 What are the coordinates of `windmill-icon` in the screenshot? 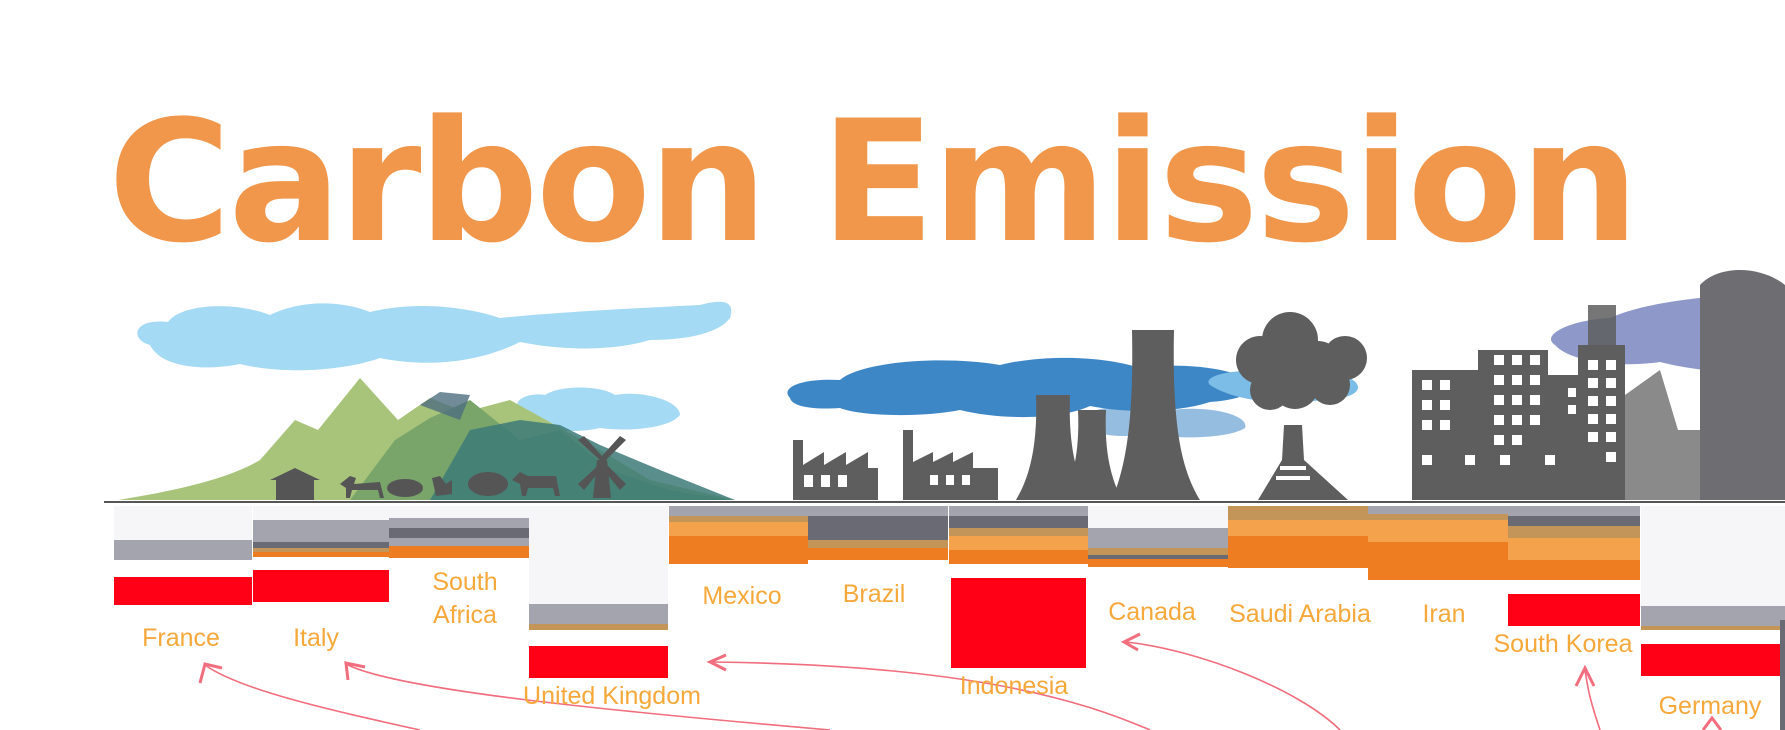 It's located at (602, 467).